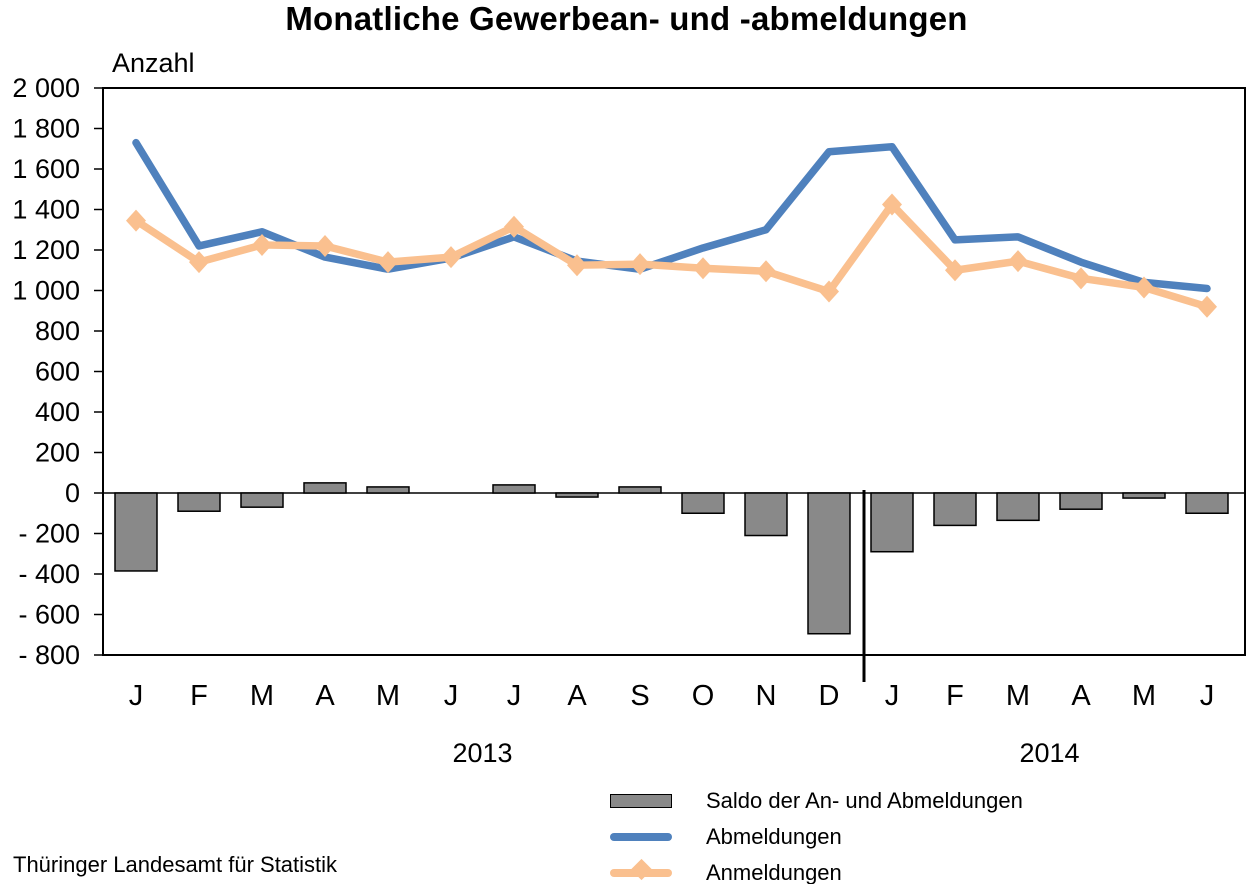 The width and height of the screenshot is (1253, 884). I want to click on legend-label-anmeldungen: Anmeldungen, so click(774, 872).